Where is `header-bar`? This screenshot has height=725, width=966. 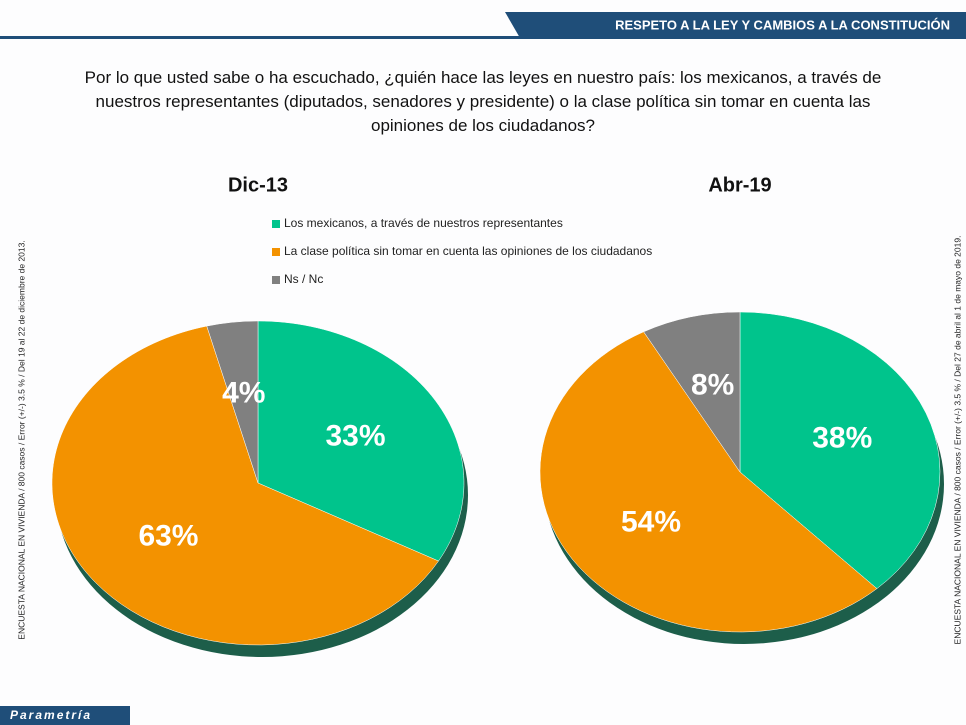 header-bar is located at coordinates (735, 25).